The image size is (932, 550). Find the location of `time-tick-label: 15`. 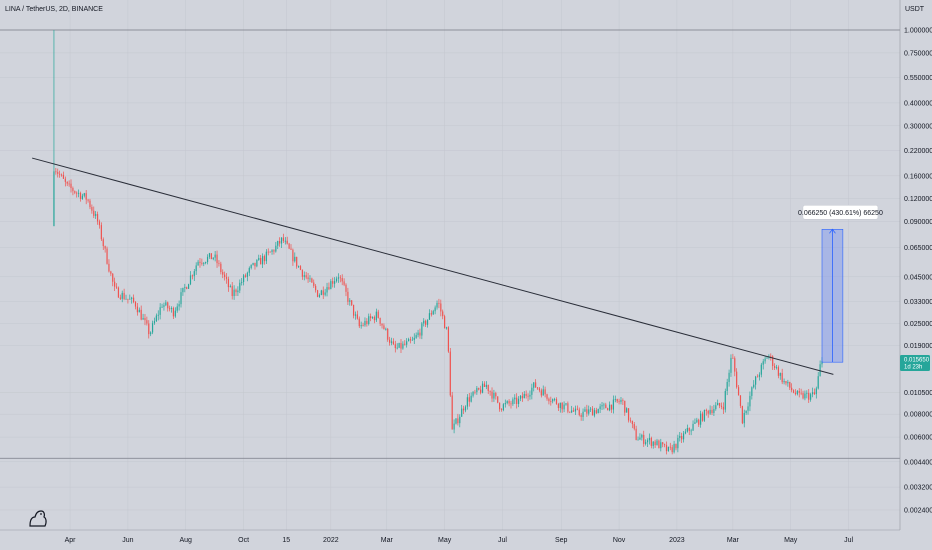

time-tick-label: 15 is located at coordinates (286, 540).